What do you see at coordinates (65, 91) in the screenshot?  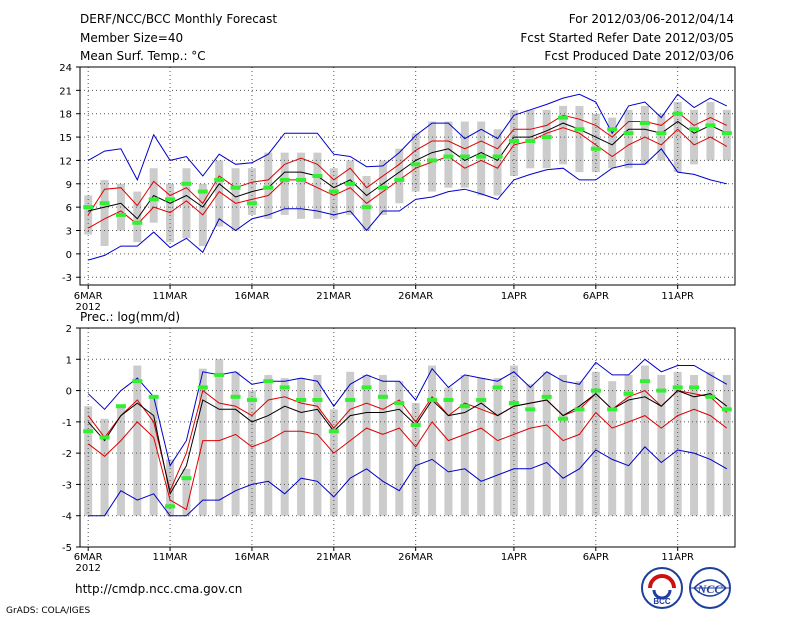 I see `y-tick-label: 21` at bounding box center [65, 91].